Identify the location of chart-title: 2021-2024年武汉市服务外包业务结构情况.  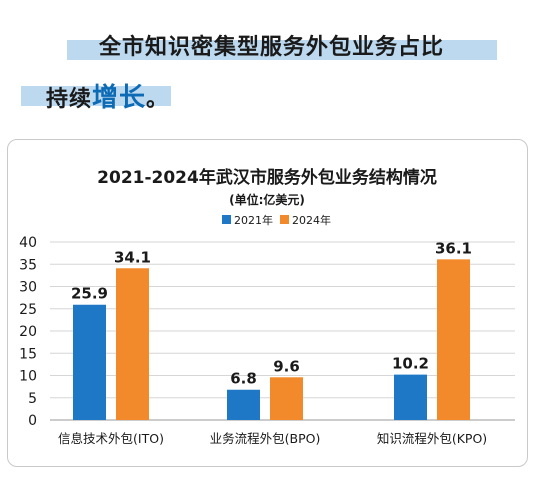
(267, 177).